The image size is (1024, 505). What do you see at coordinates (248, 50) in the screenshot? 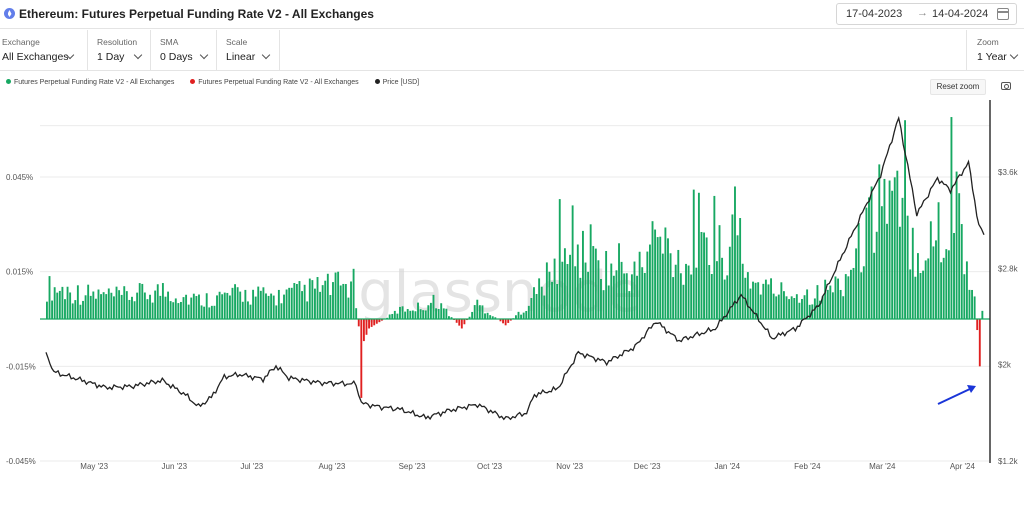
I see `scale-select: Scale Linear` at bounding box center [248, 50].